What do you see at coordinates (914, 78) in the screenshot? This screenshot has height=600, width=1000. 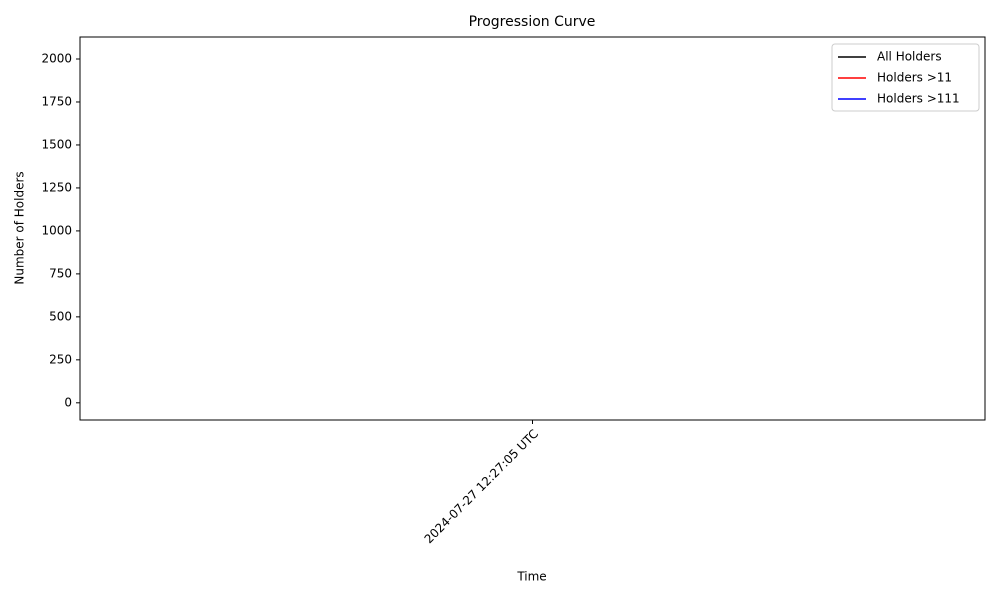 I see `legend-label: Holders >11` at bounding box center [914, 78].